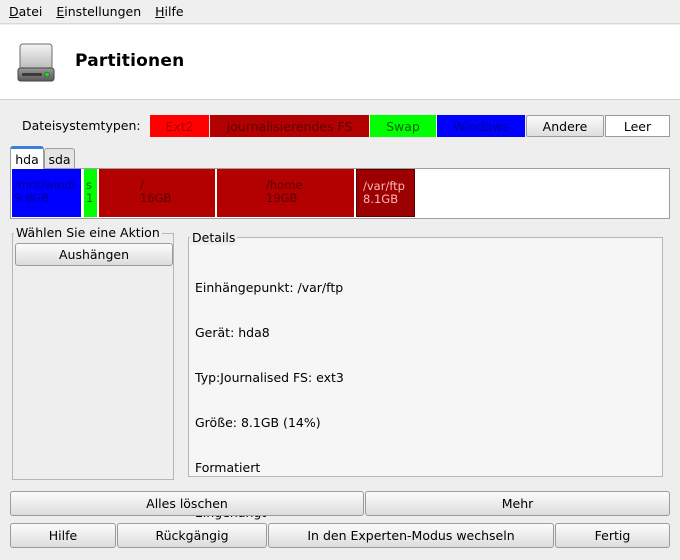 The image size is (680, 560). Describe the element at coordinates (26, 11) in the screenshot. I see `menu-datei: Datei` at that location.